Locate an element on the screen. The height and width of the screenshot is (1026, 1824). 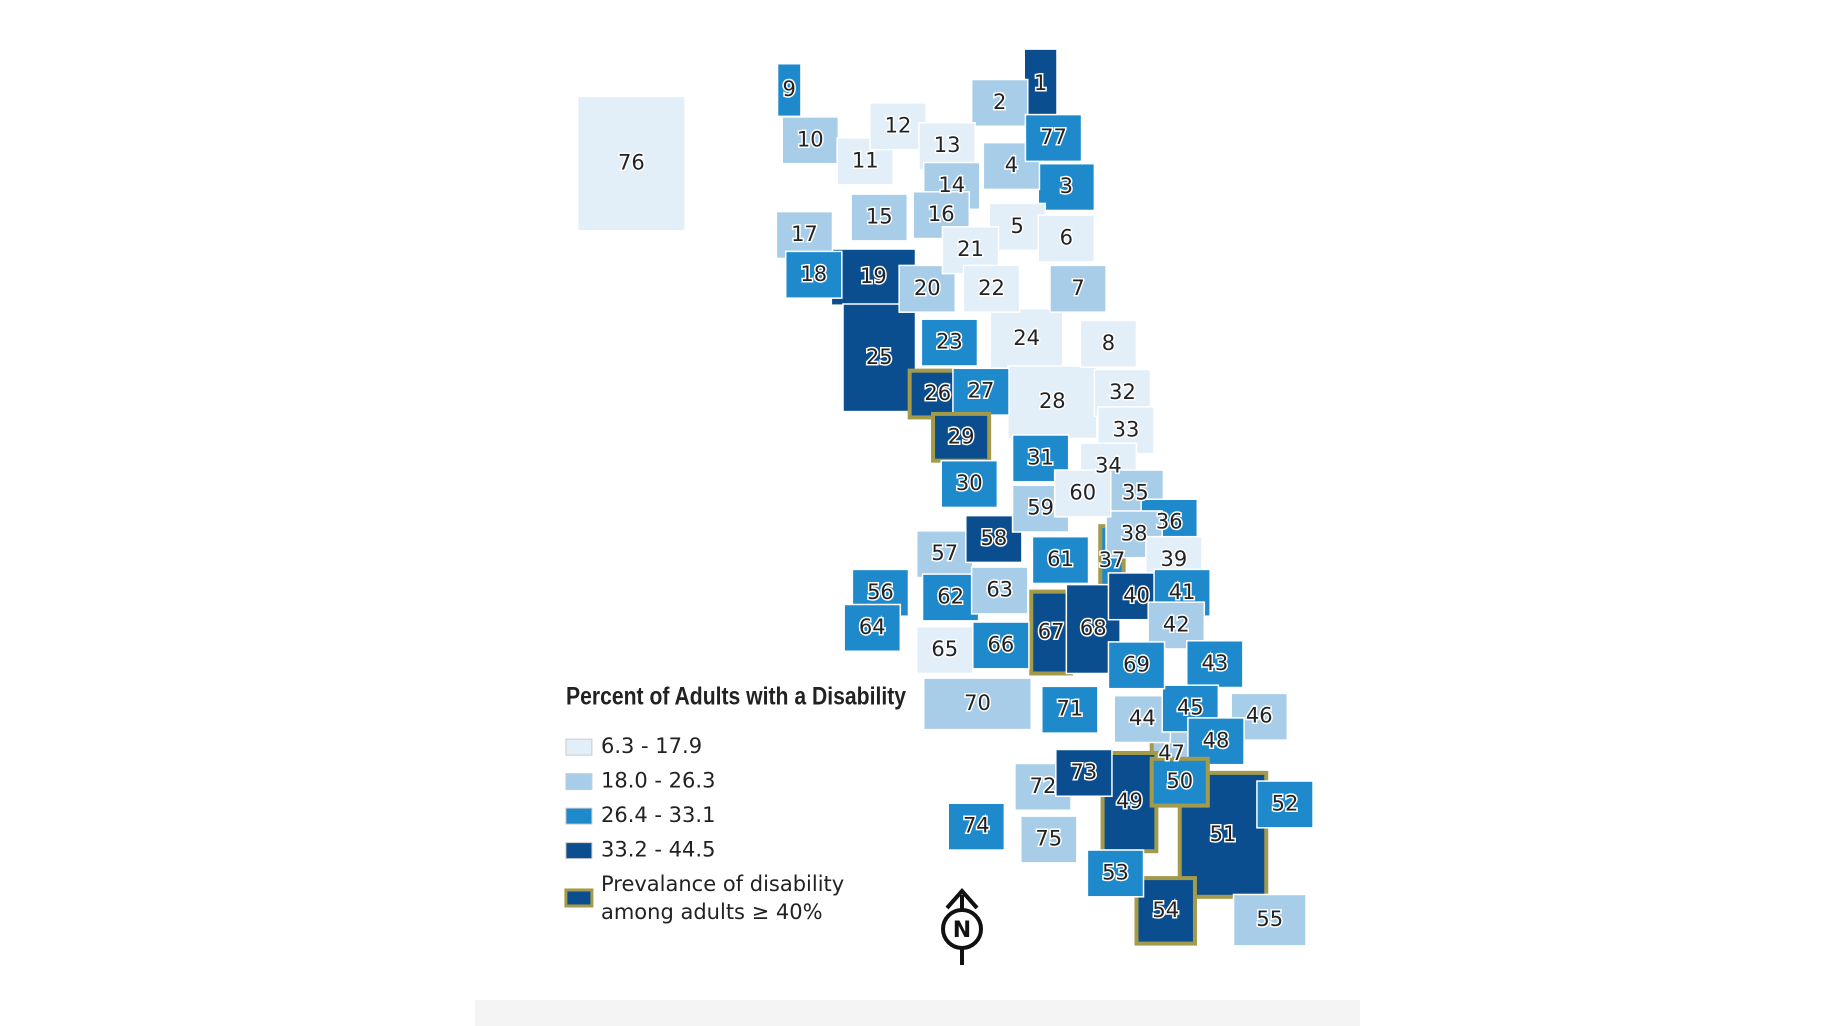
bottom-bar is located at coordinates (917, 1013).